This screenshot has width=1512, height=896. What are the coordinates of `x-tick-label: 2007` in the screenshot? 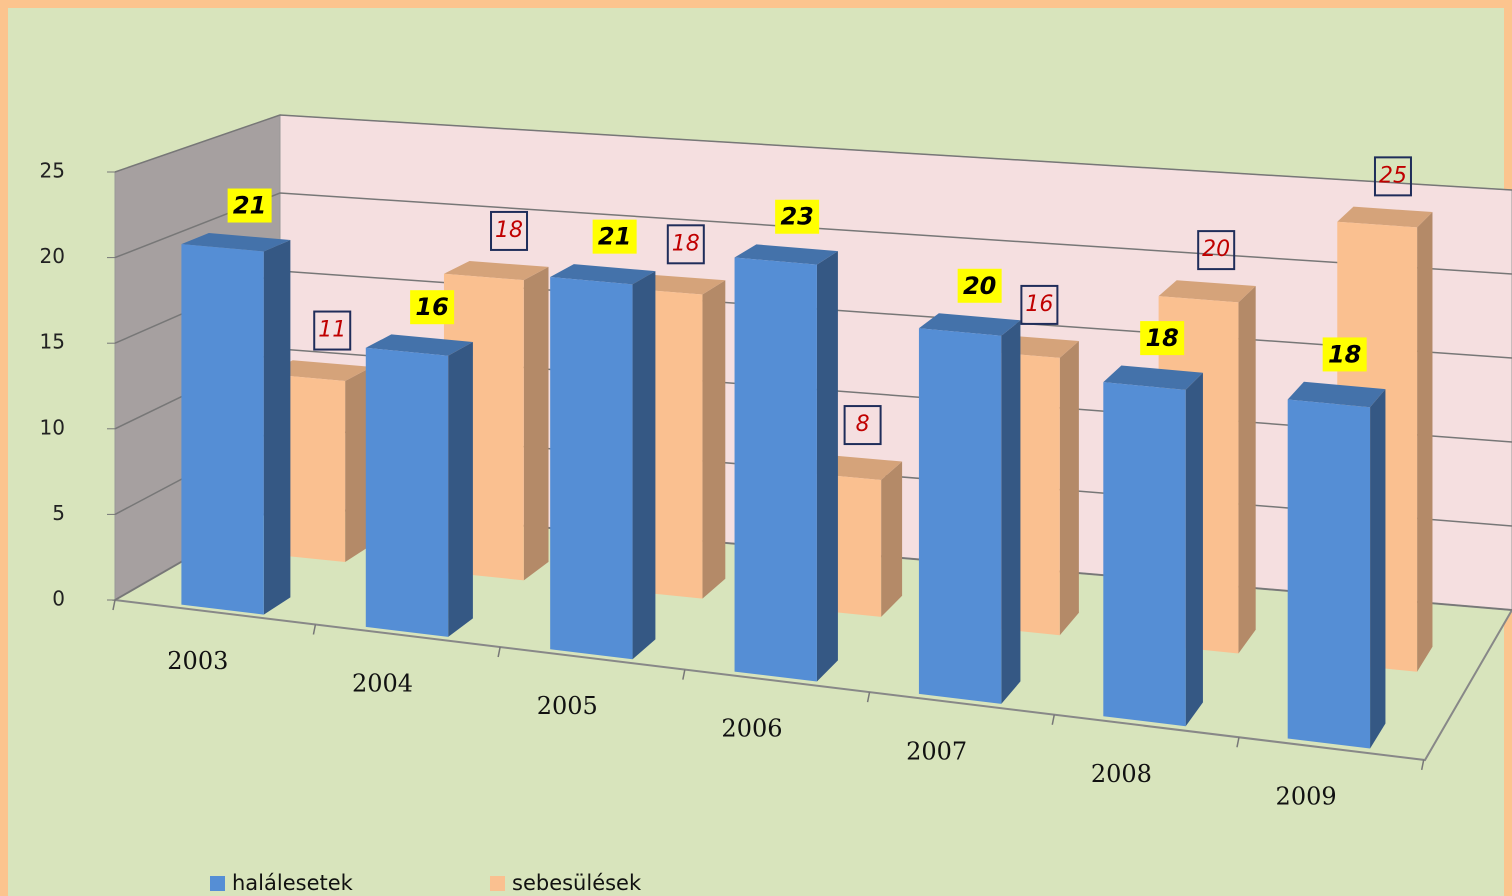 It's located at (936, 751).